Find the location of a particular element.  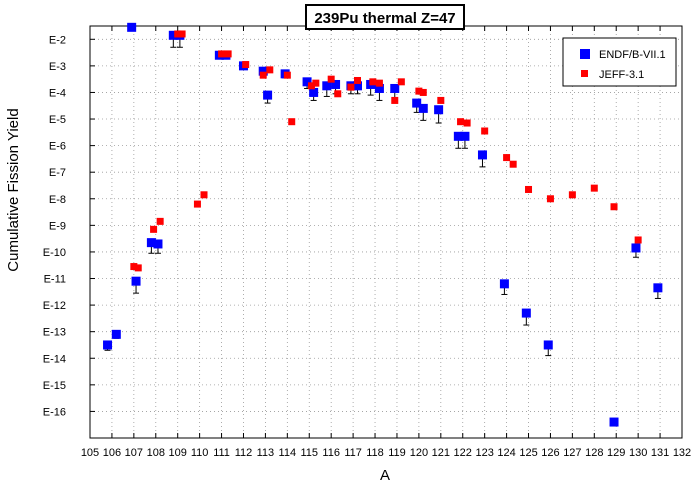

y-tick-label: E-9 is located at coordinates (57, 226).